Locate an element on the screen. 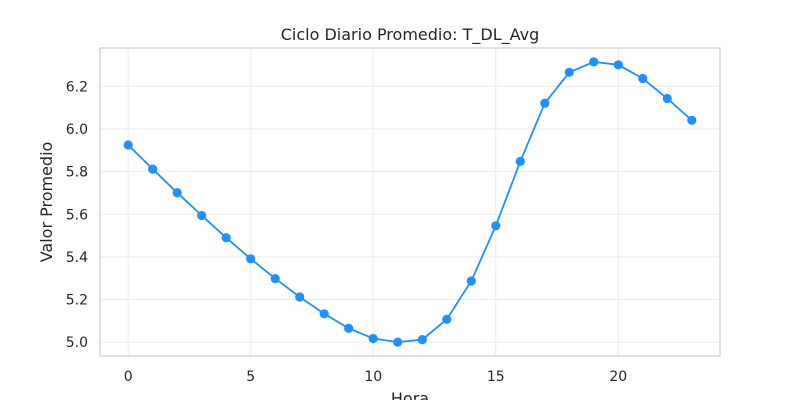 Image resolution: width=800 pixels, height=400 pixels. y-axis-label: Valor Promedio is located at coordinates (46, 202).